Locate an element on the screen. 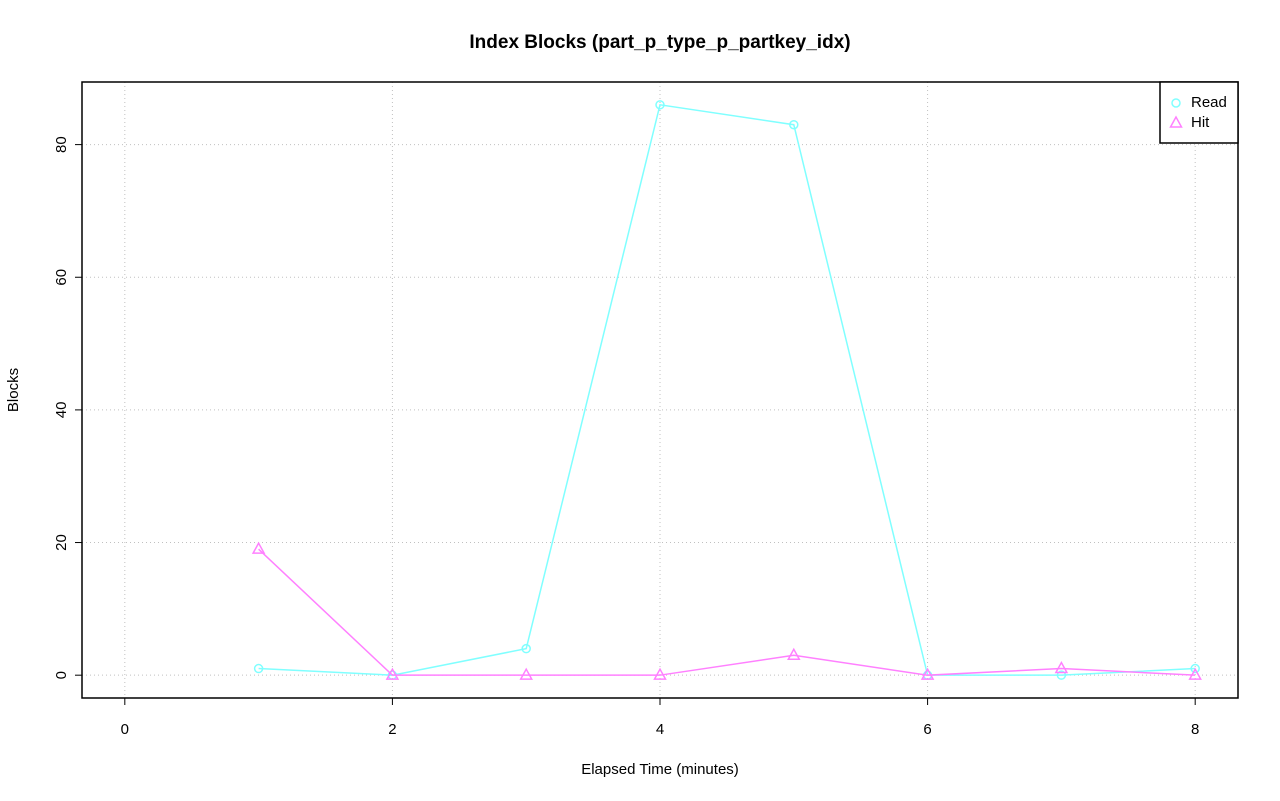 This screenshot has width=1280, height=801. x-axis-label: Elapsed Time (minutes) is located at coordinates (660, 769).